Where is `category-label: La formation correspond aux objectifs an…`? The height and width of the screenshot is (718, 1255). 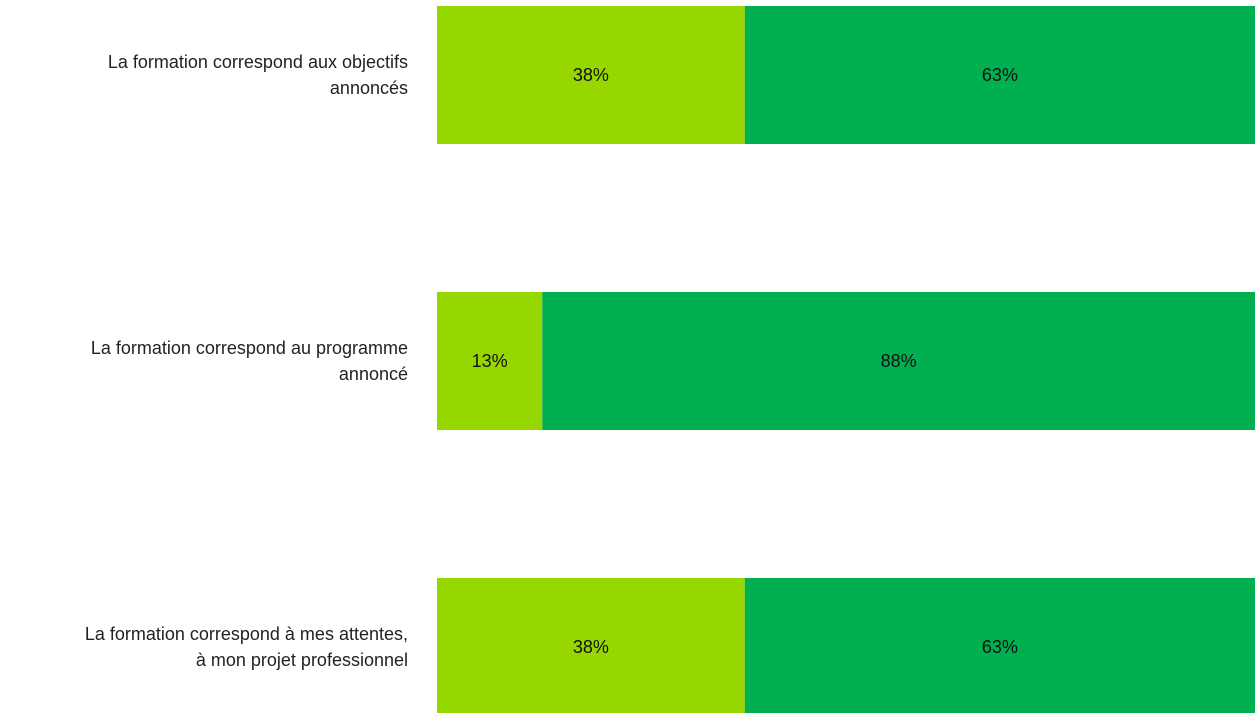
category-label: La formation correspond aux objectifs an… is located at coordinates (257, 75).